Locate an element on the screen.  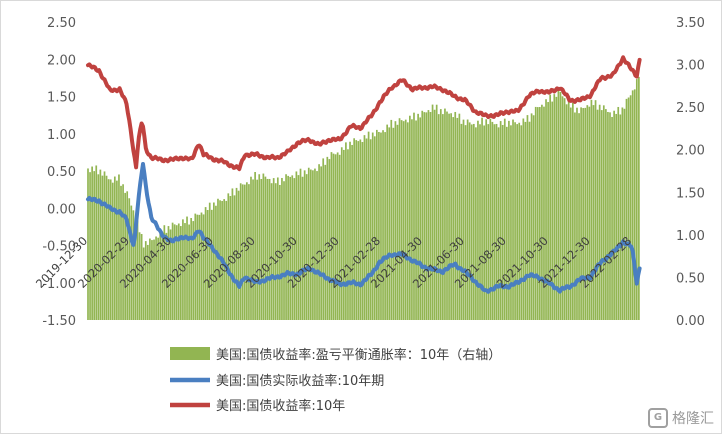
legend-label-nominal-yield: 美国:国债收益率:10年 is located at coordinates (280, 406).